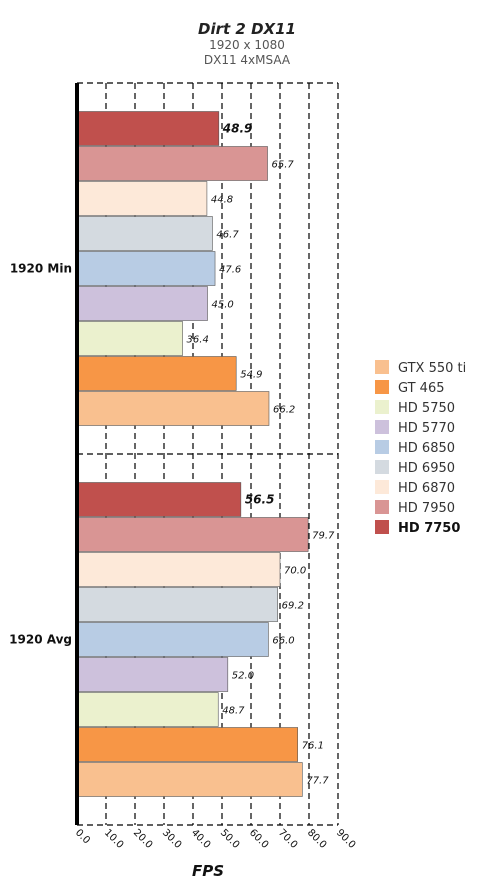 This screenshot has width=497, height=892. What do you see at coordinates (288, 839) in the screenshot?
I see `x-tick-label: 70.0` at bounding box center [288, 839].